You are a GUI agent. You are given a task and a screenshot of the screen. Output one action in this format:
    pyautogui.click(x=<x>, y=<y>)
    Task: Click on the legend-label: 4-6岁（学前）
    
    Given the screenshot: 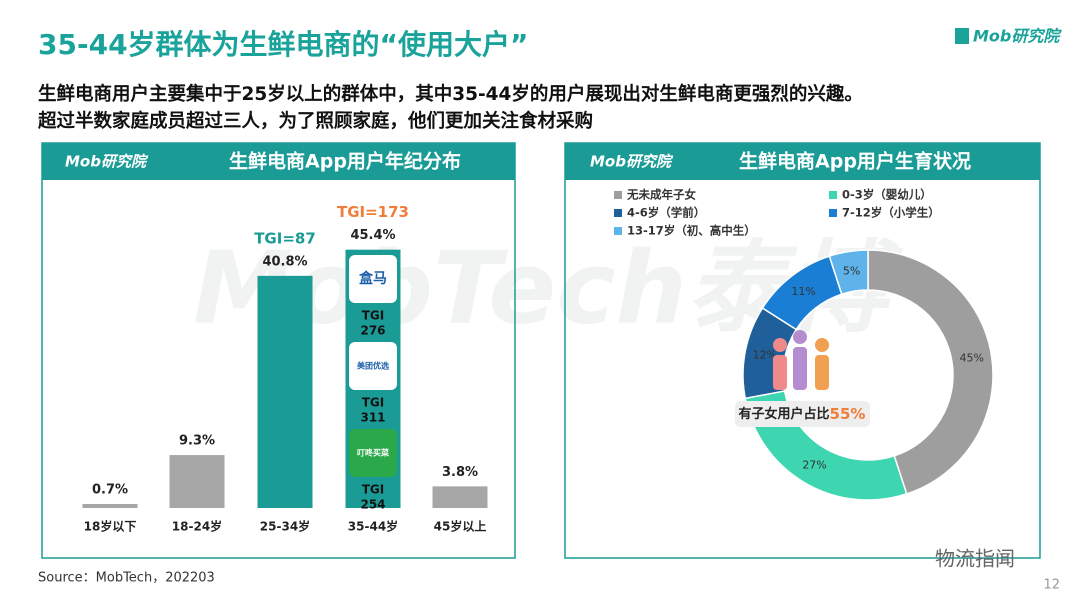 What is the action you would take?
    pyautogui.click(x=666, y=213)
    